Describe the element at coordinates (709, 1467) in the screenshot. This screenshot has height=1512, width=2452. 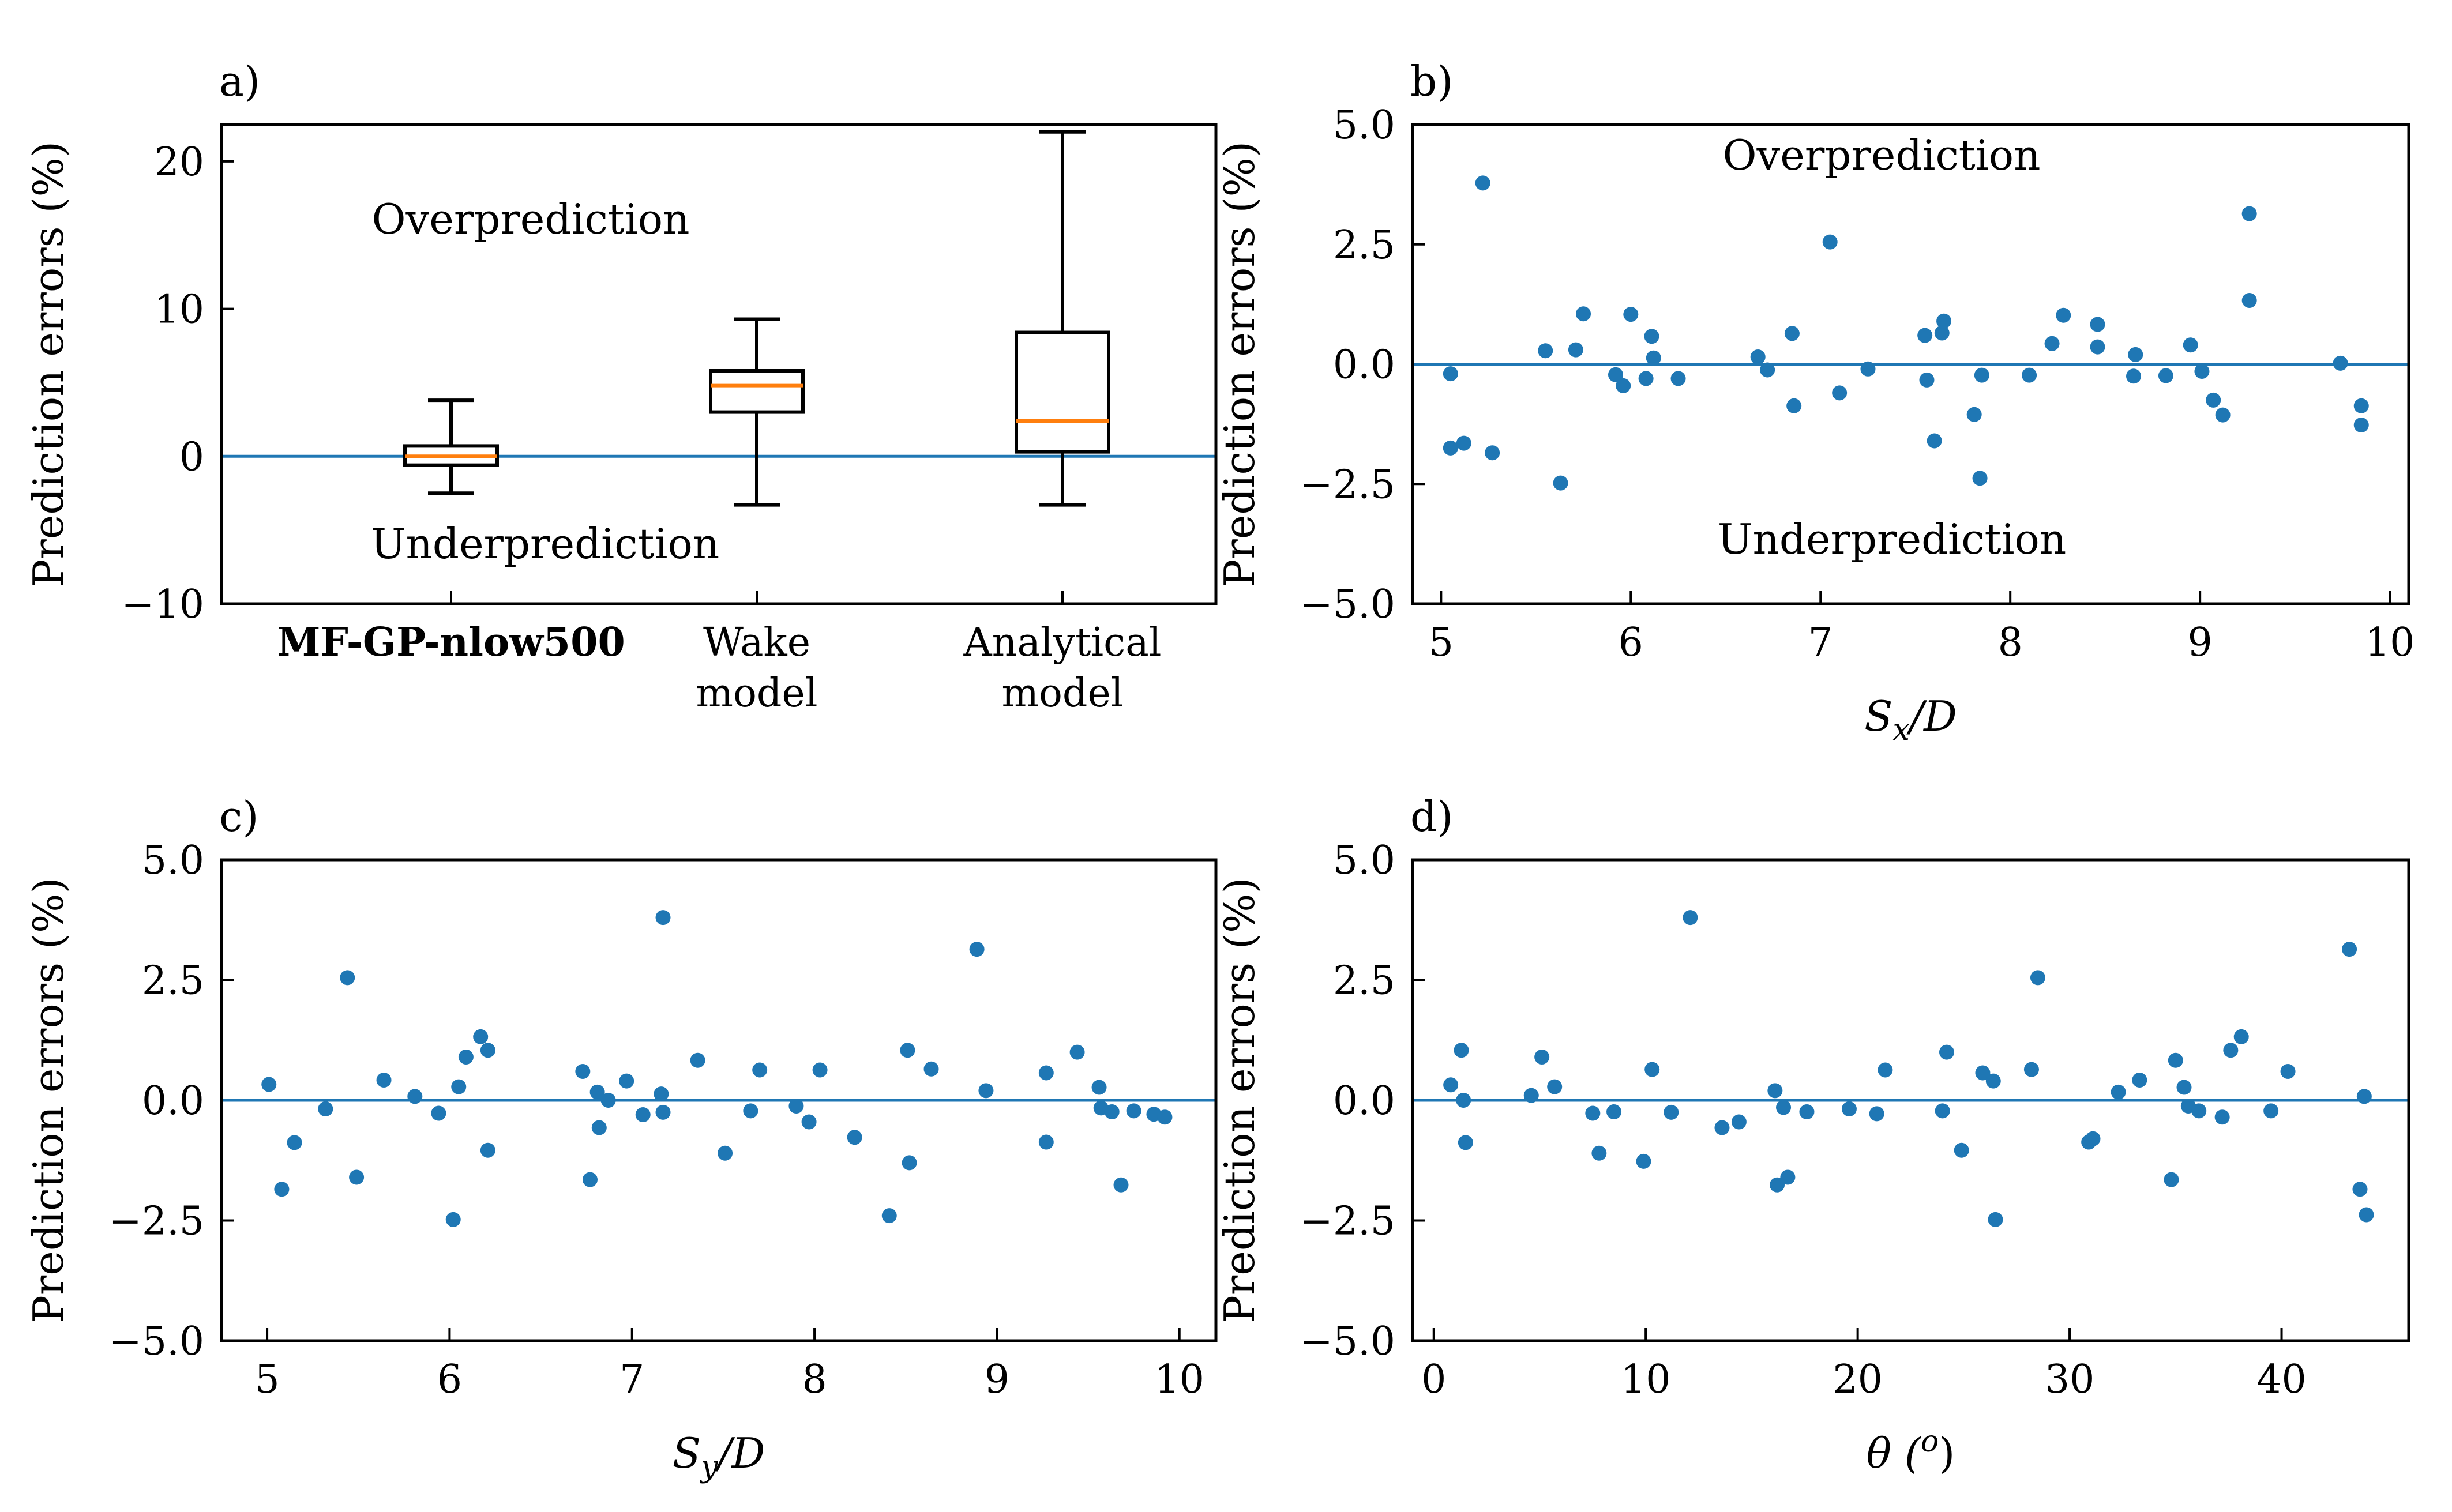
I see `x-axis-label-subscript: y` at that location.